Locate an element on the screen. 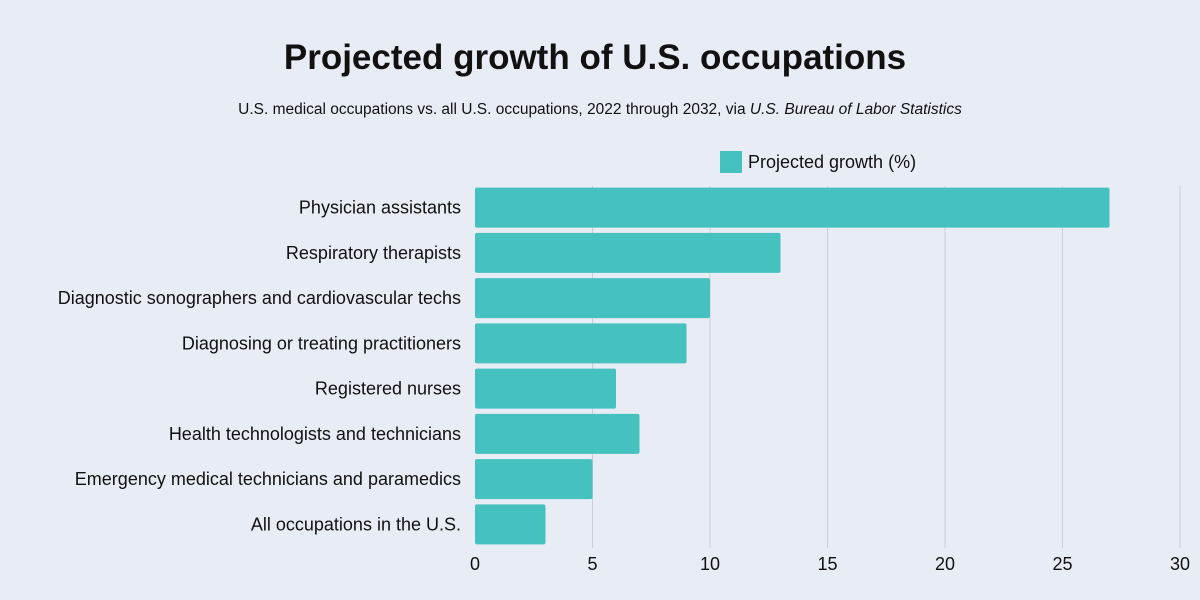 This screenshot has width=1200, height=600. x-tick-label: 10 is located at coordinates (710, 564).